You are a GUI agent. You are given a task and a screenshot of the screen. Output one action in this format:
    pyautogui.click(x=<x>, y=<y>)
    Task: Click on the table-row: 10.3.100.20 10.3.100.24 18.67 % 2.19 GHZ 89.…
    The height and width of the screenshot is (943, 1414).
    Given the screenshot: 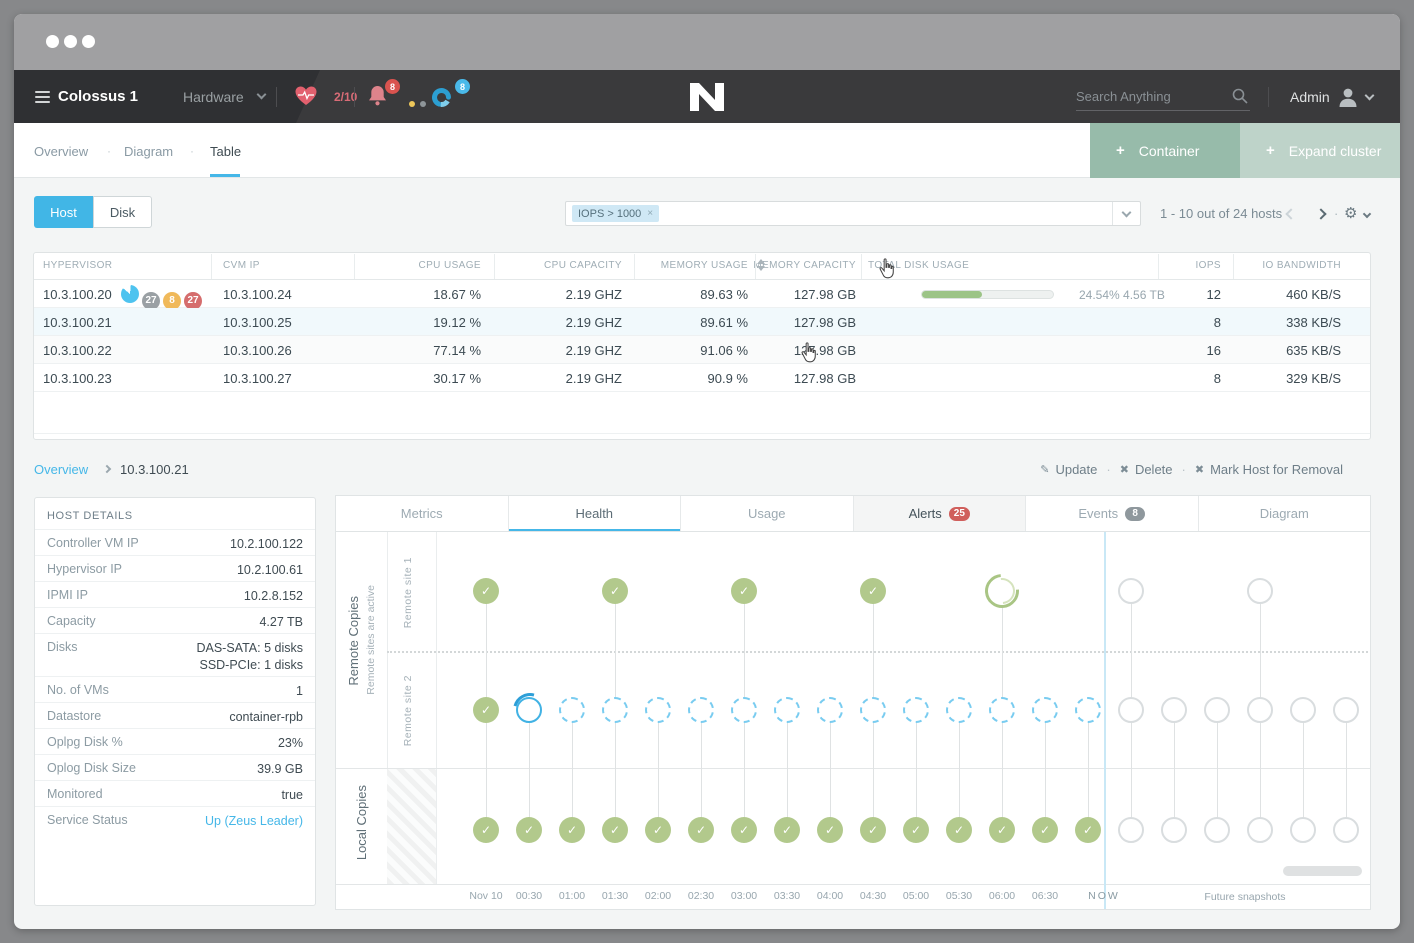 What is the action you would take?
    pyautogui.click(x=702, y=295)
    